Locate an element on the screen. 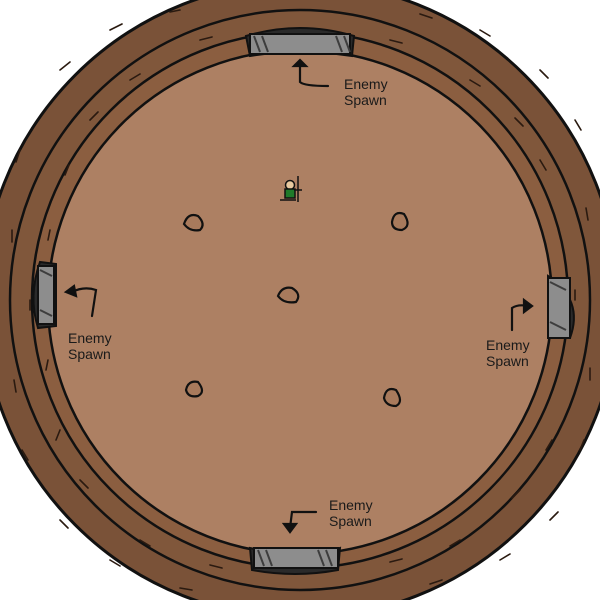 Image resolution: width=600 pixels, height=600 pixels. spawn-label-east: Enemy Spawn is located at coordinates (508, 353).